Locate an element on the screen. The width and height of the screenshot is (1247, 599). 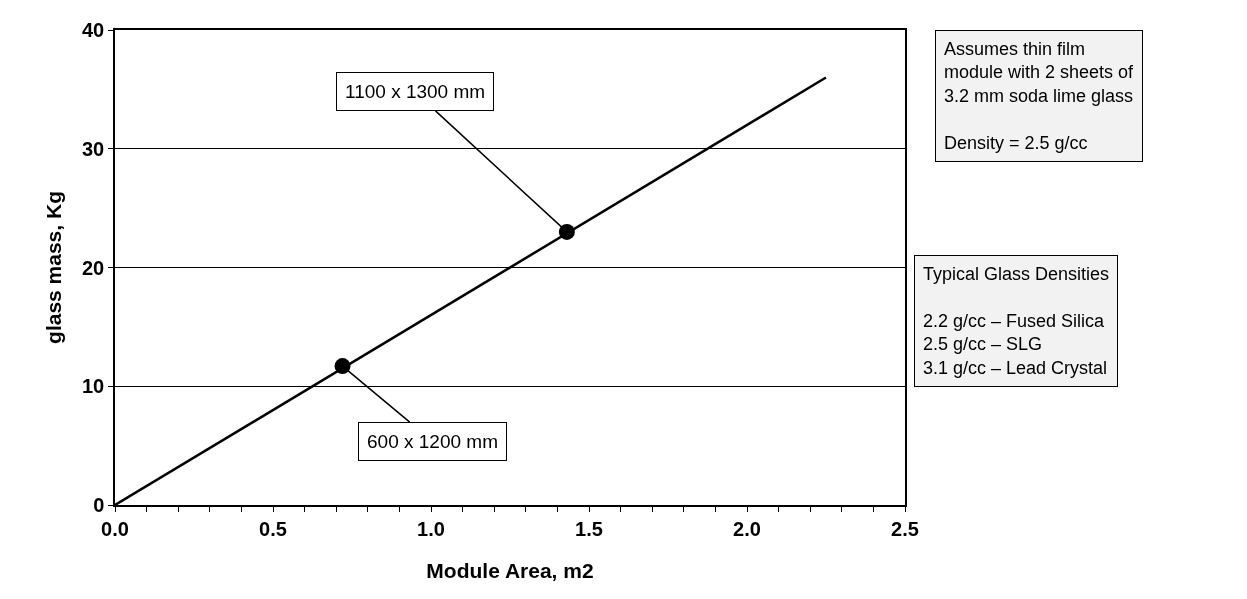
x-tick-label: 0.5 is located at coordinates (273, 528).